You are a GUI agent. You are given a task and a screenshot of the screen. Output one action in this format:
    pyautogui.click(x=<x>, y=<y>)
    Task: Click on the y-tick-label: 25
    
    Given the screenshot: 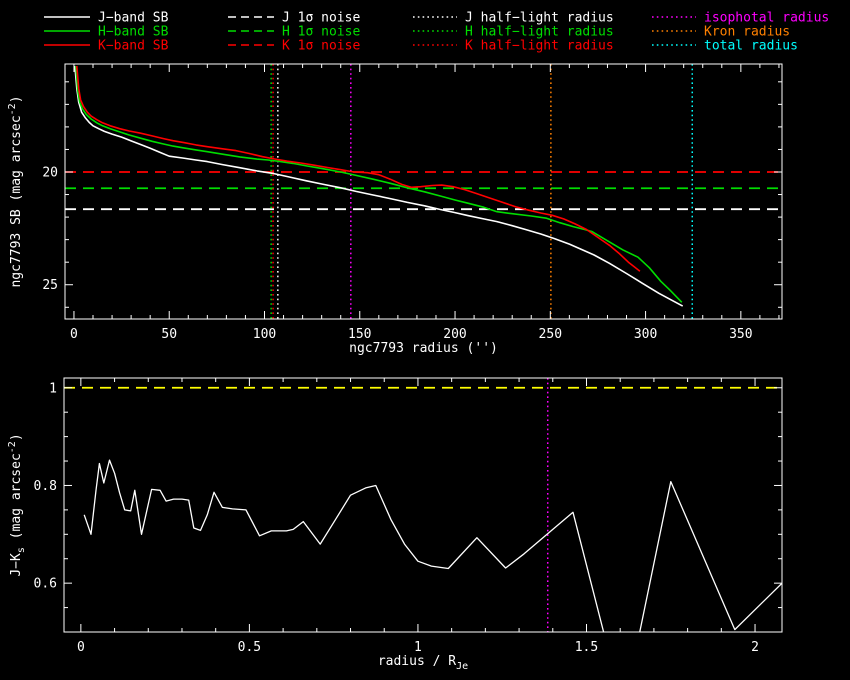 What is the action you would take?
    pyautogui.click(x=50, y=285)
    